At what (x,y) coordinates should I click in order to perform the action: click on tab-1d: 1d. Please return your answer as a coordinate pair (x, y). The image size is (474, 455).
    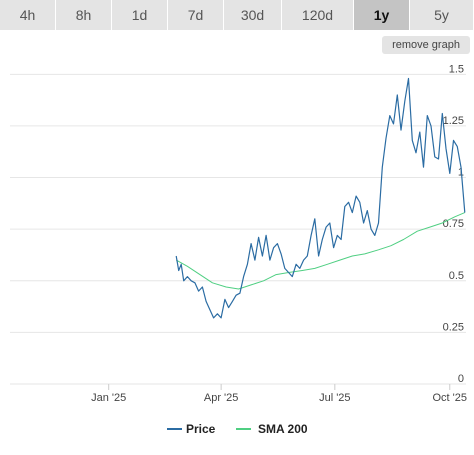
    Looking at the image, I should click on (140, 15).